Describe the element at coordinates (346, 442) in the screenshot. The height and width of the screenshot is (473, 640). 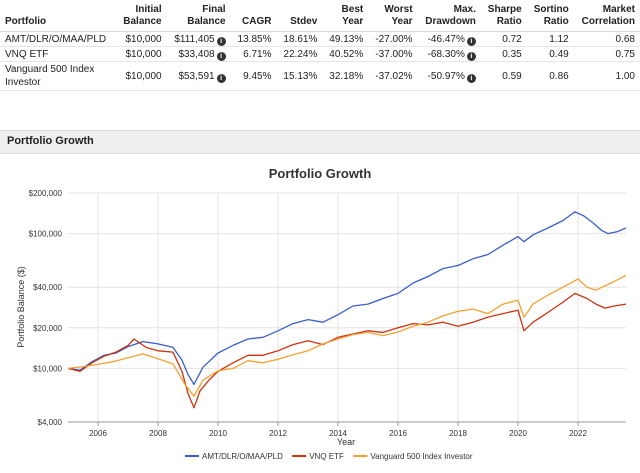
I see `x-axis-label: Year` at that location.